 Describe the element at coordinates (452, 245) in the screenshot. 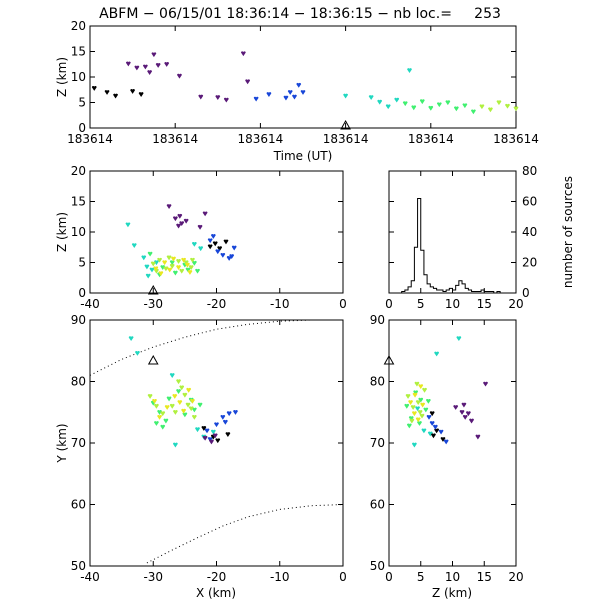

I see `histogram-bars` at that location.